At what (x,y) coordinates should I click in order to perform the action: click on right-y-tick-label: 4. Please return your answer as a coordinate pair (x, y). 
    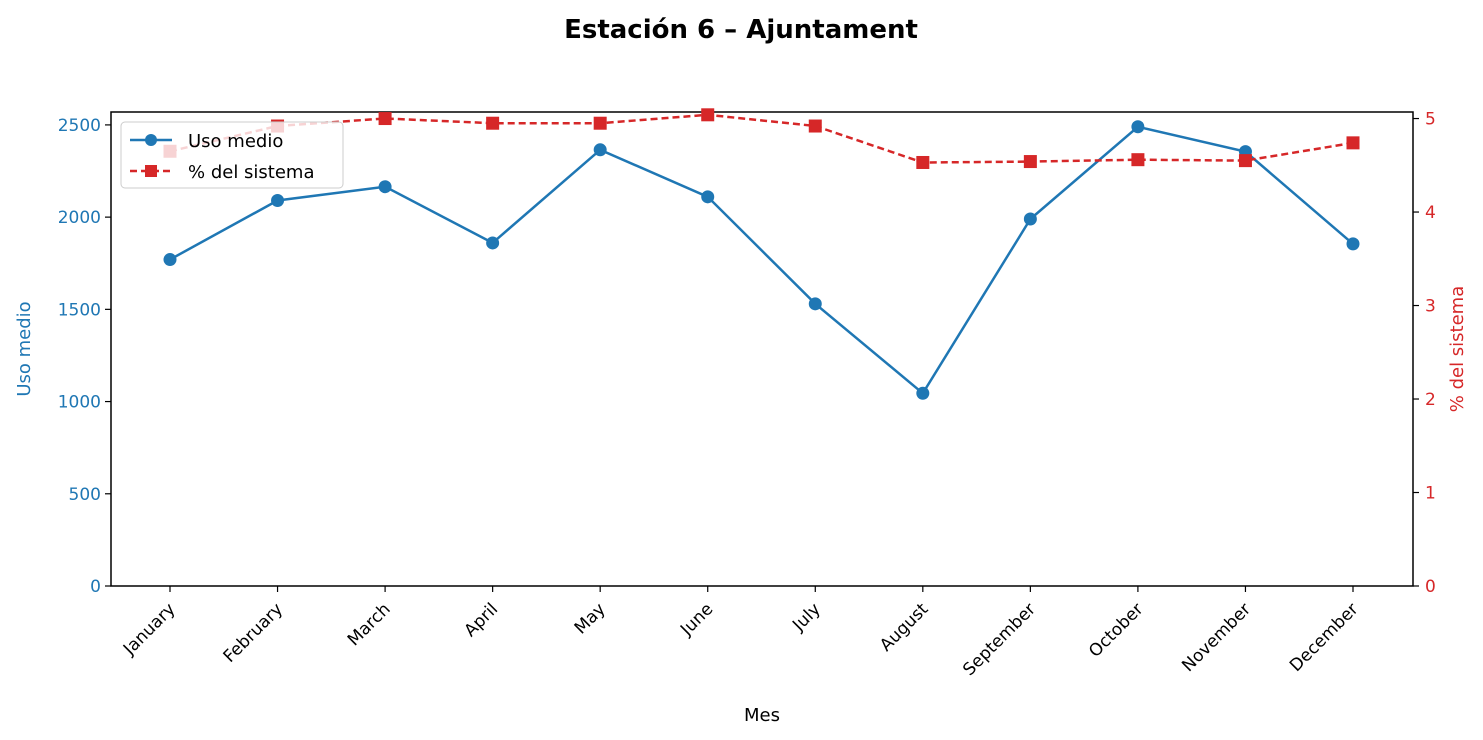
    Looking at the image, I should click on (1430, 213).